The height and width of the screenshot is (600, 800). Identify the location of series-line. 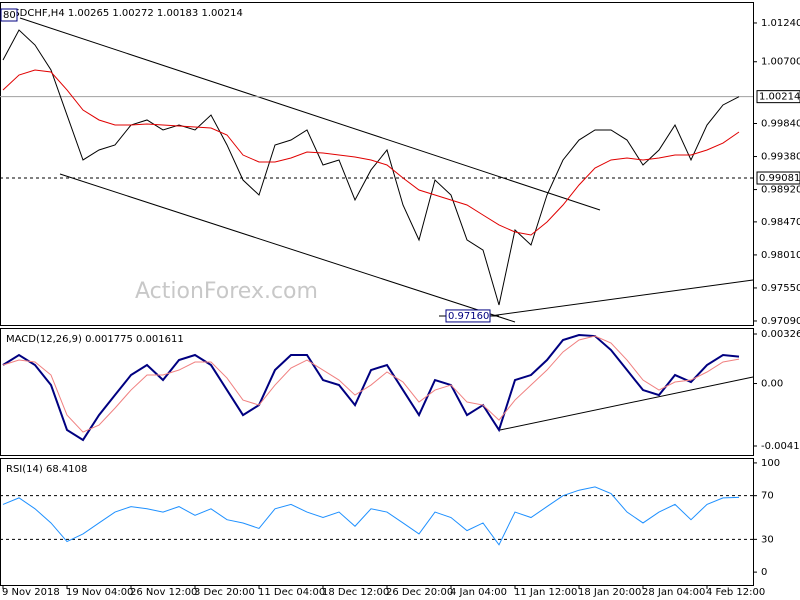
(371, 516).